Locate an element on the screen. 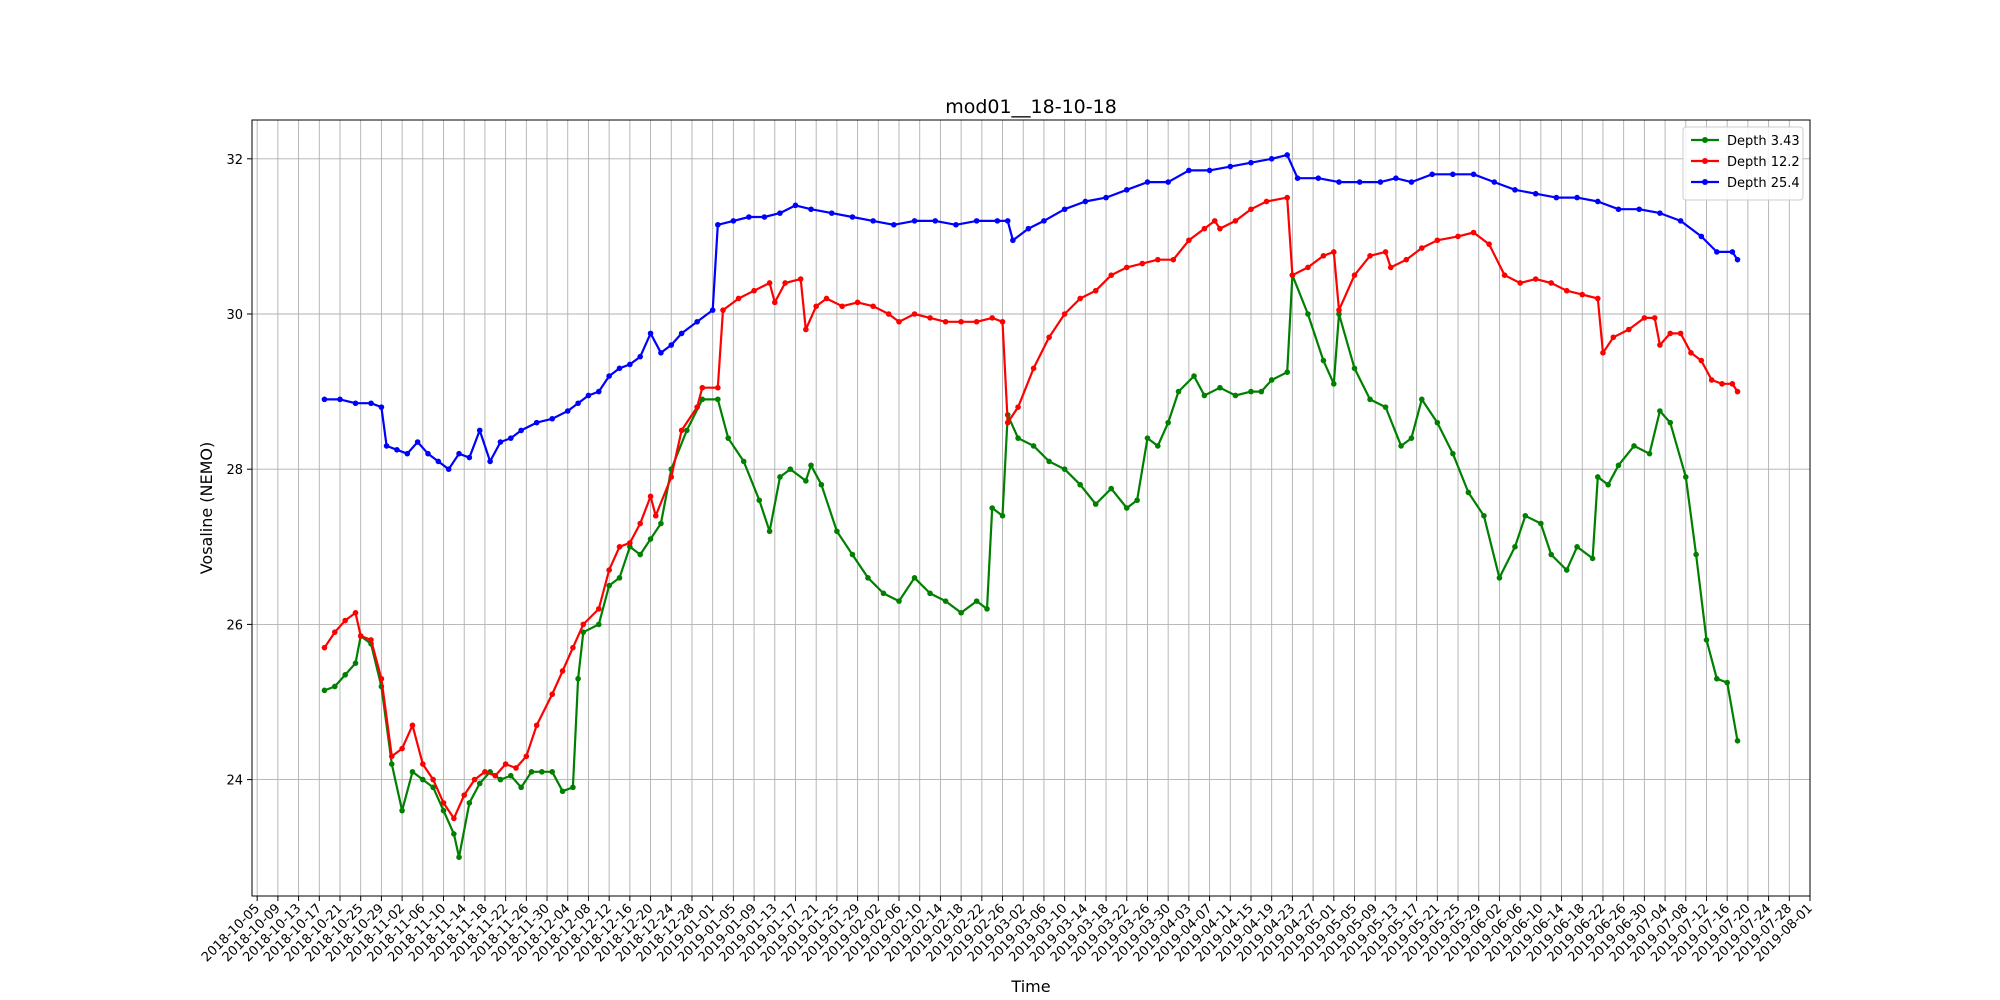 The width and height of the screenshot is (2000, 1000). y-axis-label: Vosaline (NEMO) is located at coordinates (206, 508).